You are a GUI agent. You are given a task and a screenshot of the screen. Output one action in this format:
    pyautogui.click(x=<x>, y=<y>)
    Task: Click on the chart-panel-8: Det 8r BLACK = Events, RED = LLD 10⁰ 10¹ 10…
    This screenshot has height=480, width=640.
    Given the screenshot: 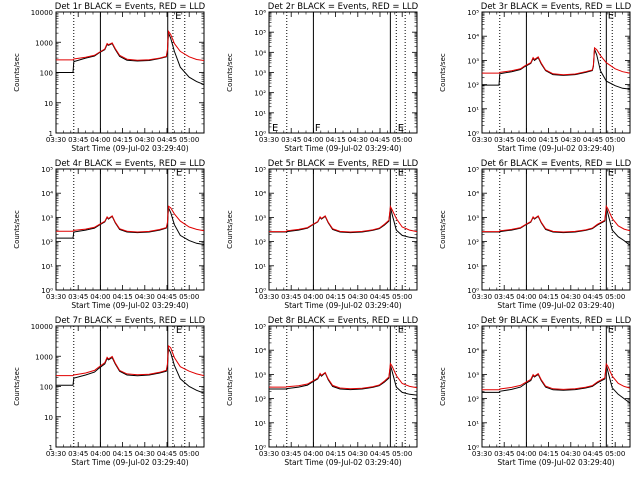 What is the action you would take?
    pyautogui.click(x=322, y=391)
    